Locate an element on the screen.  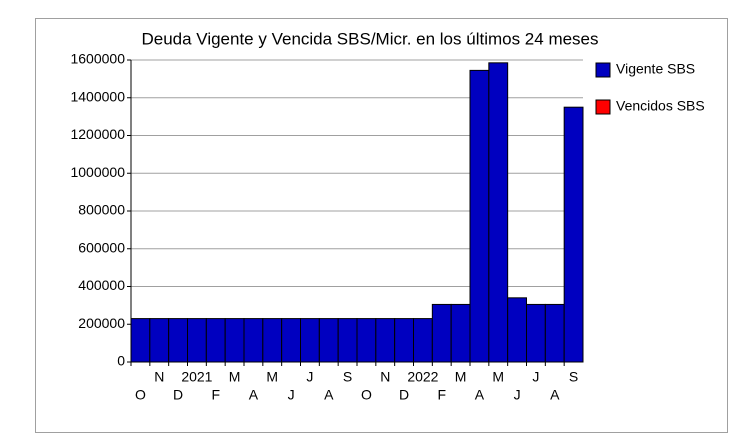
y-tick-label: 1600000 is located at coordinates (97, 59).